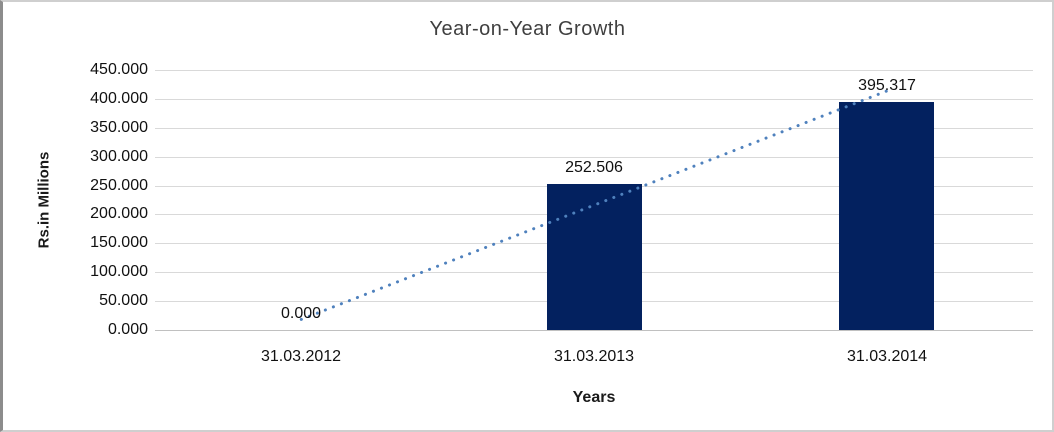 This screenshot has width=1054, height=432. I want to click on y-tick-label: 450.000, so click(119, 69).